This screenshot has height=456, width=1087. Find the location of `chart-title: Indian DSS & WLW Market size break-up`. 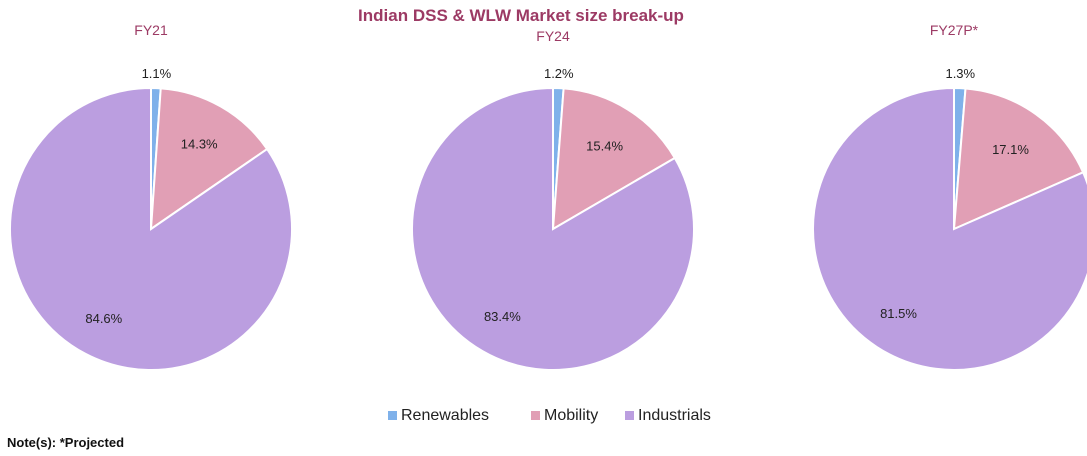

chart-title: Indian DSS & WLW Market size break-up is located at coordinates (521, 15).